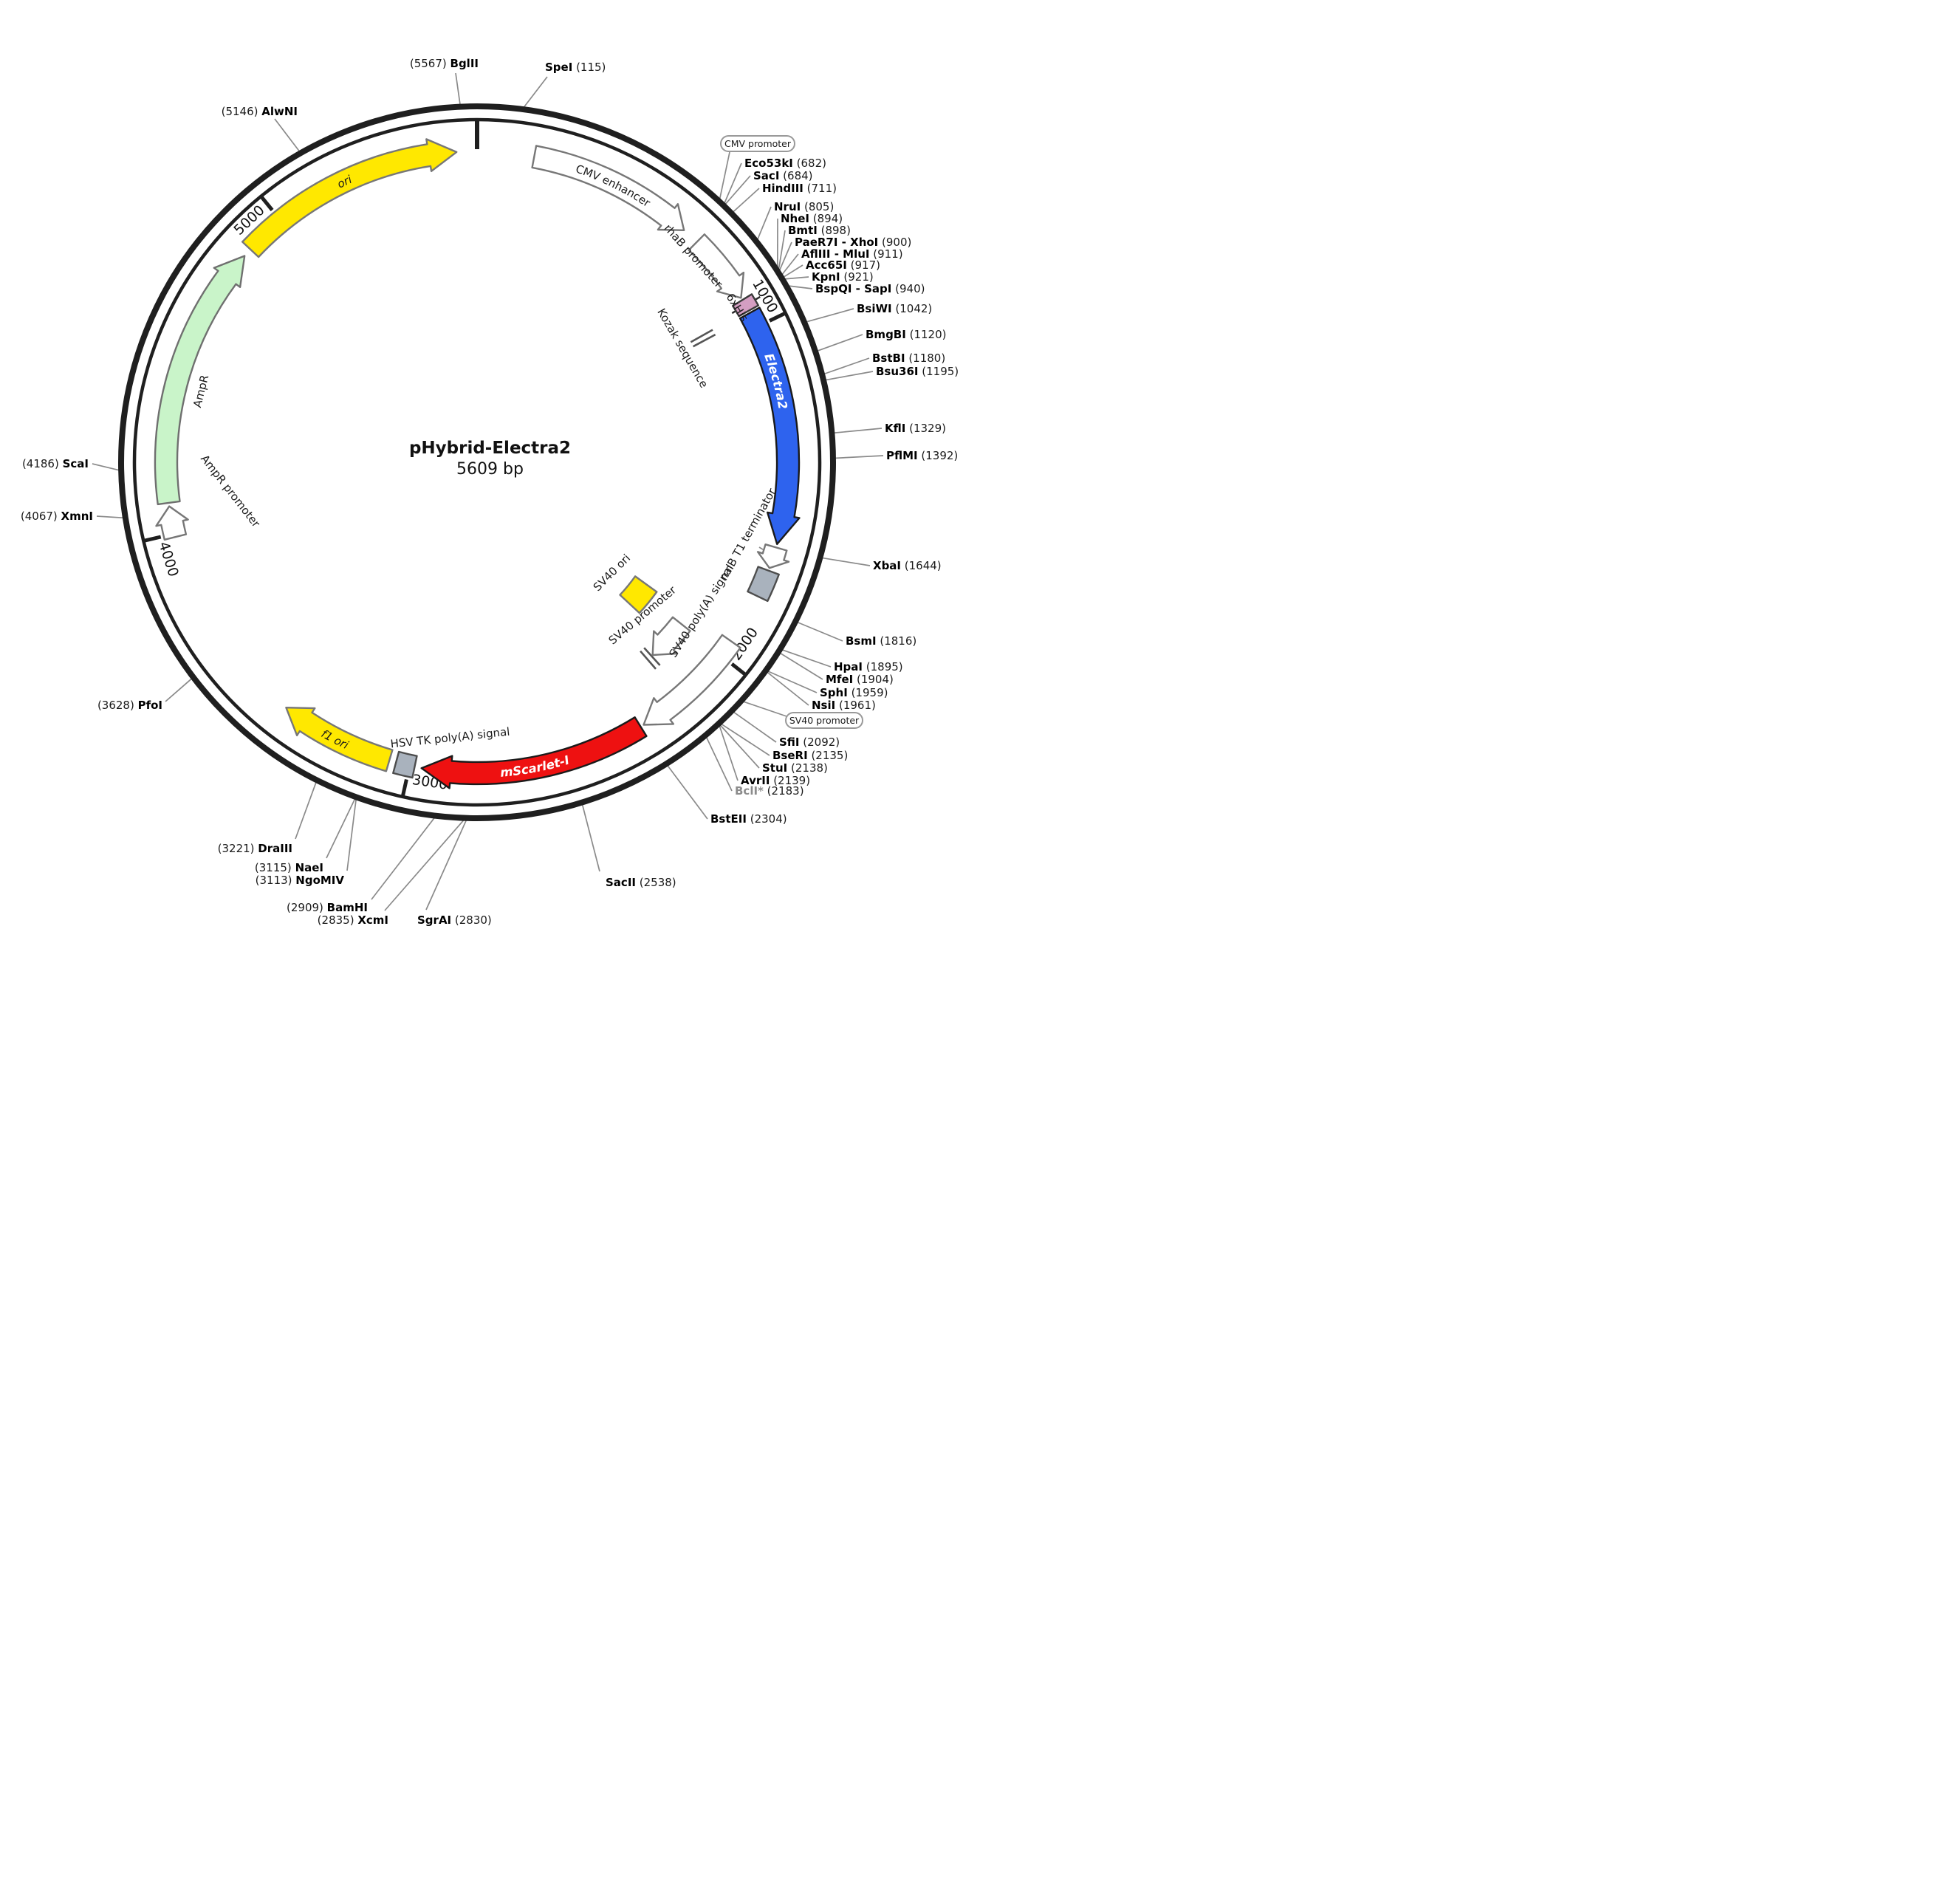 This screenshot has height=1889, width=1960. What do you see at coordinates (868, 666) in the screenshot?
I see `enzyme-label-HpaI: HpaI (1895)` at bounding box center [868, 666].